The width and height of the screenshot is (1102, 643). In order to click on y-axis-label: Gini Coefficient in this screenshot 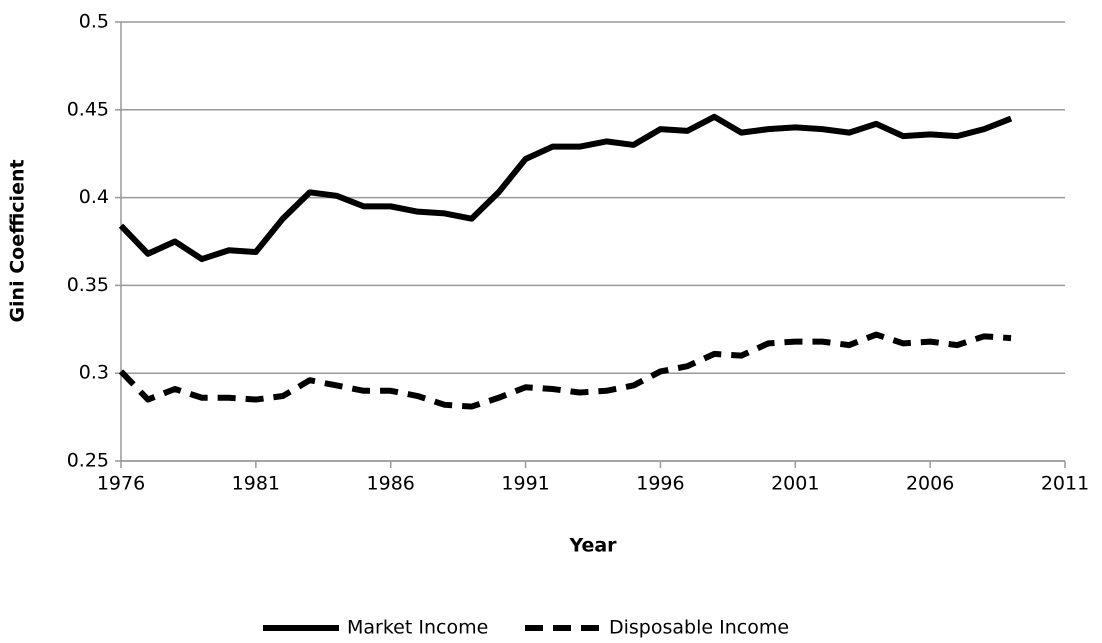, I will do `click(18, 240)`.